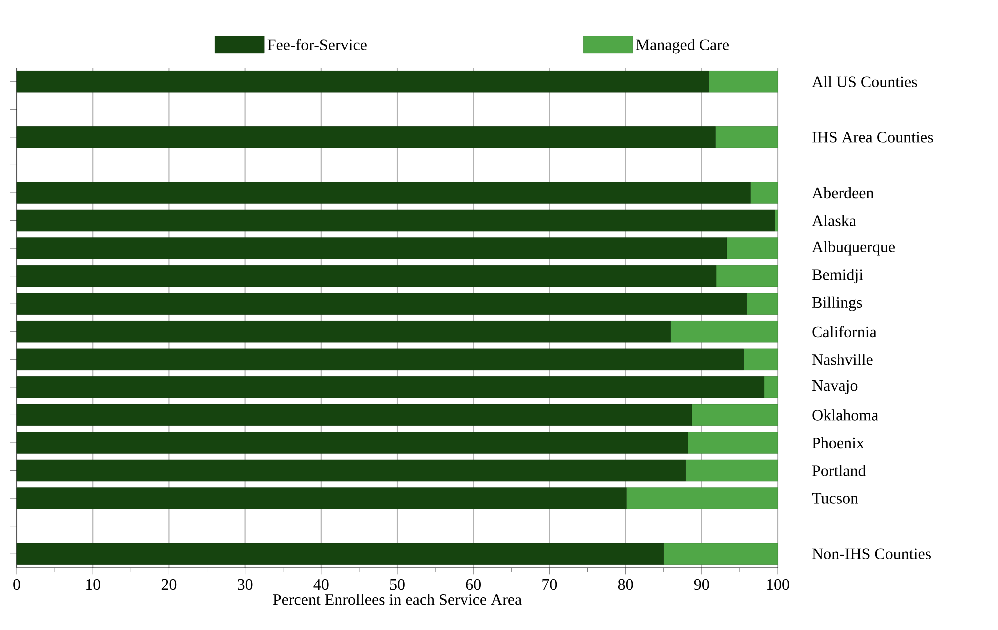  I want to click on x-tick-label: 30, so click(245, 584).